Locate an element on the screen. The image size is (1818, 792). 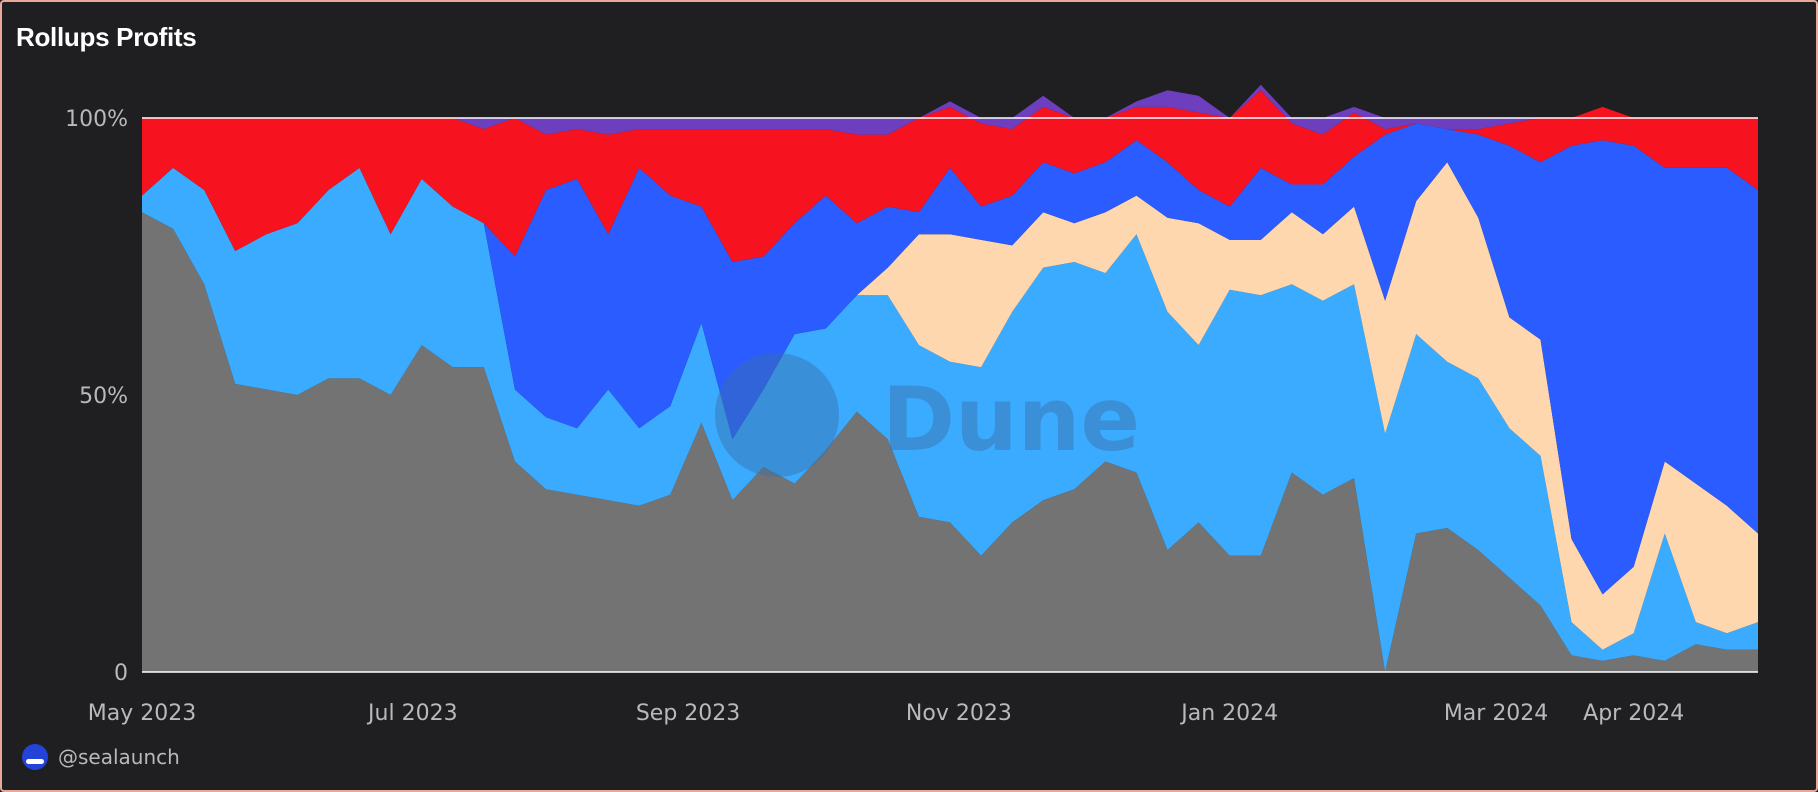
x-tick-label: Apr 2024 is located at coordinates (1633, 713).